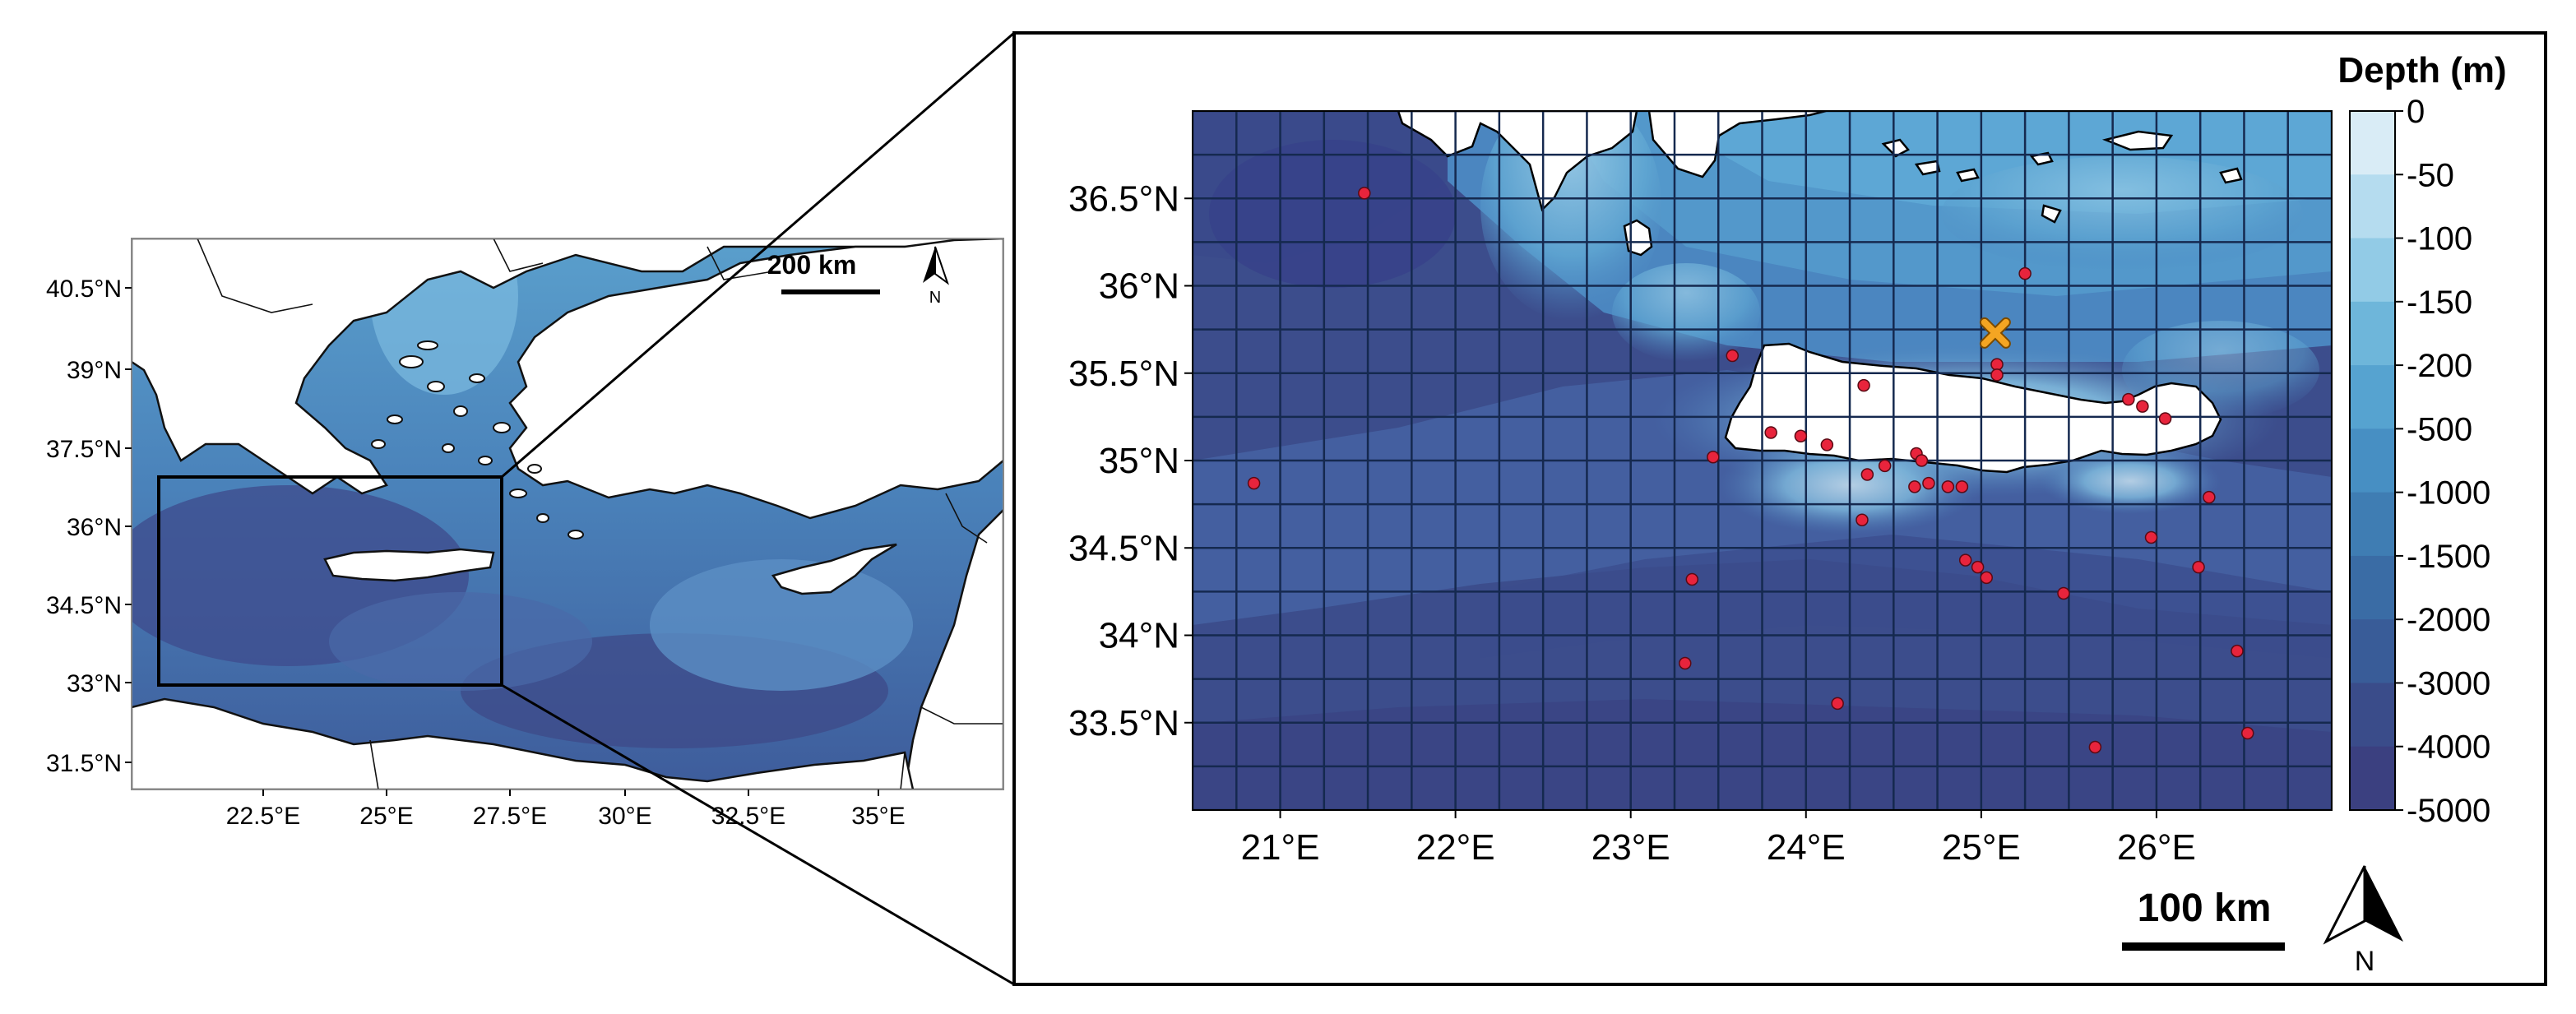 The height and width of the screenshot is (1014, 2576). I want to click on detail-reference-marker, so click(1995, 333).